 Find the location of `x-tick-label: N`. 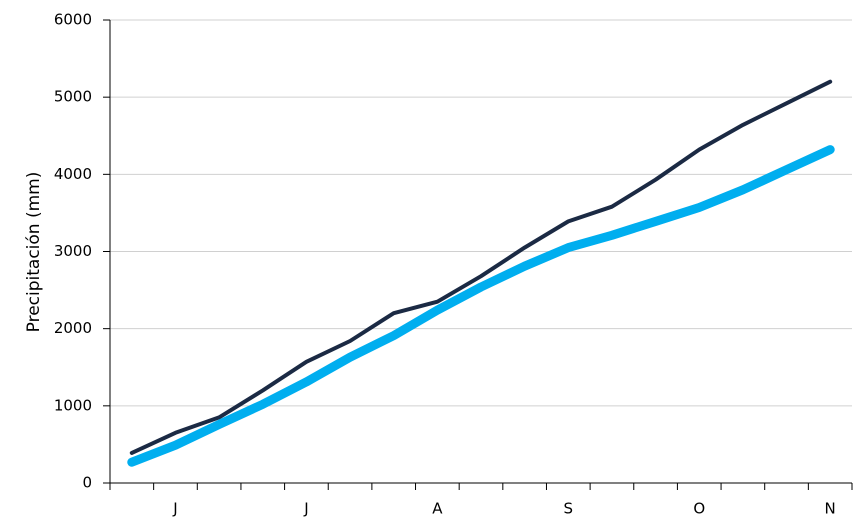

x-tick-label: N is located at coordinates (830, 509).